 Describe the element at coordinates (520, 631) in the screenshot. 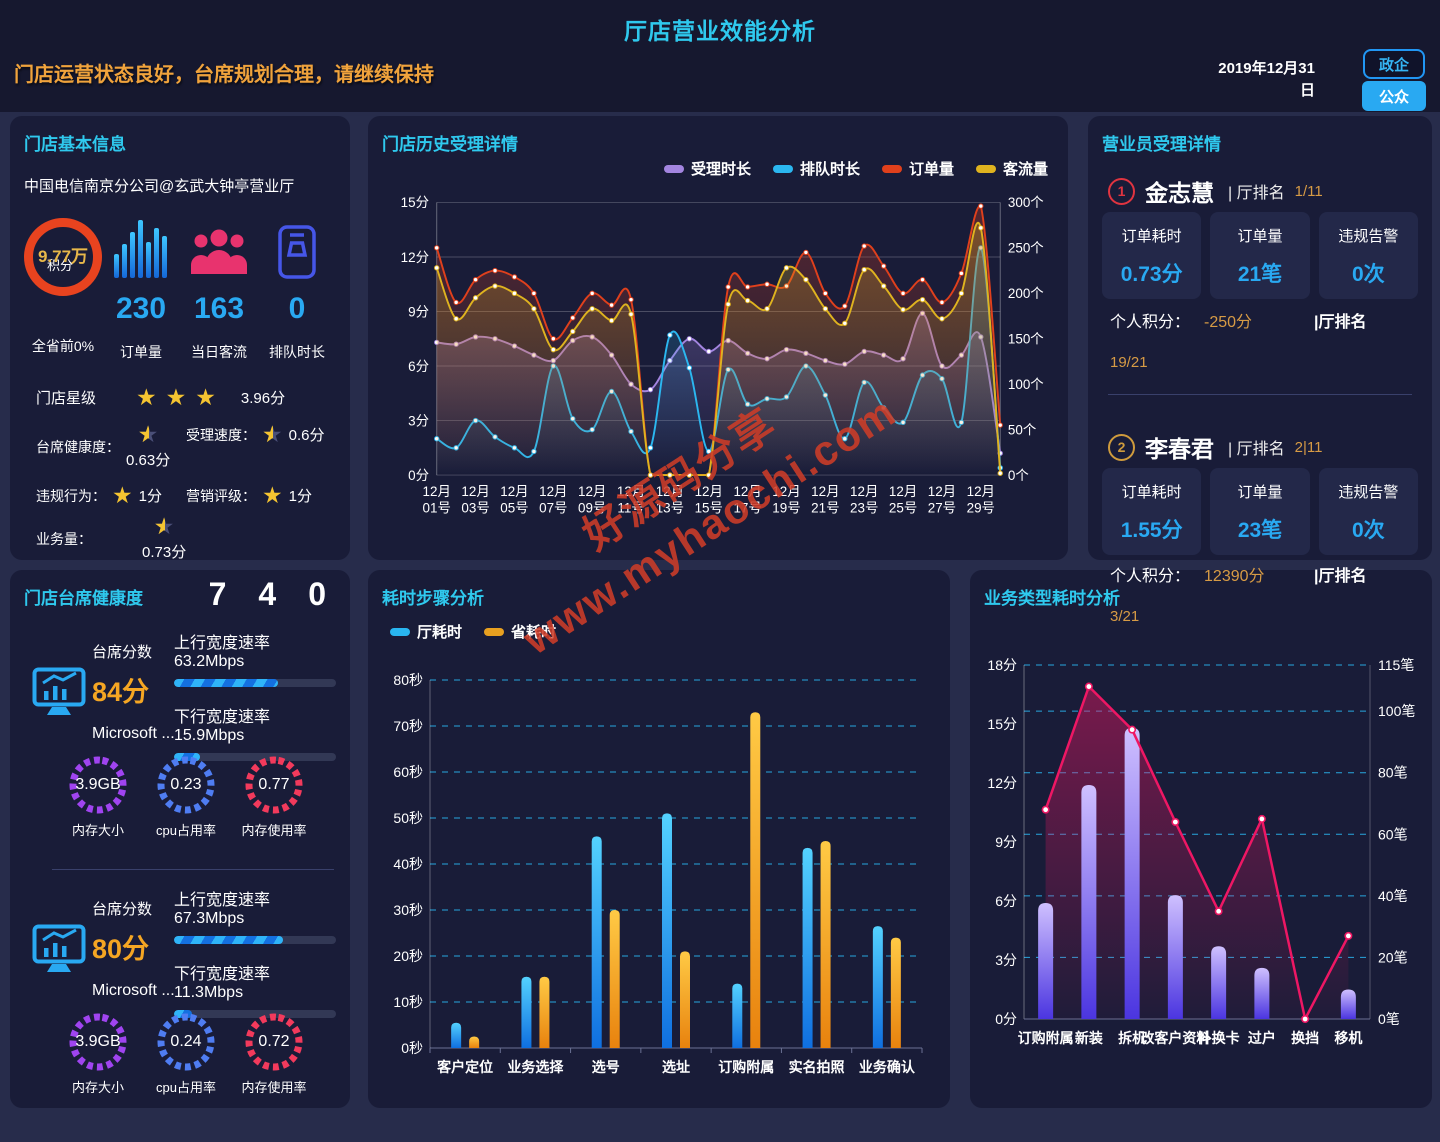

I see `legend-item: 省耗时` at that location.